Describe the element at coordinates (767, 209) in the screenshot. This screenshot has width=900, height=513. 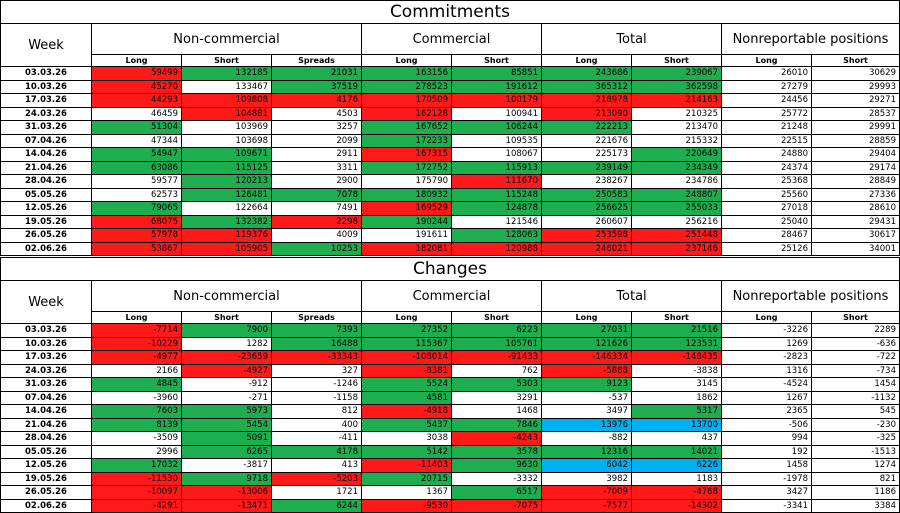
I see `value-cell: 27018` at that location.